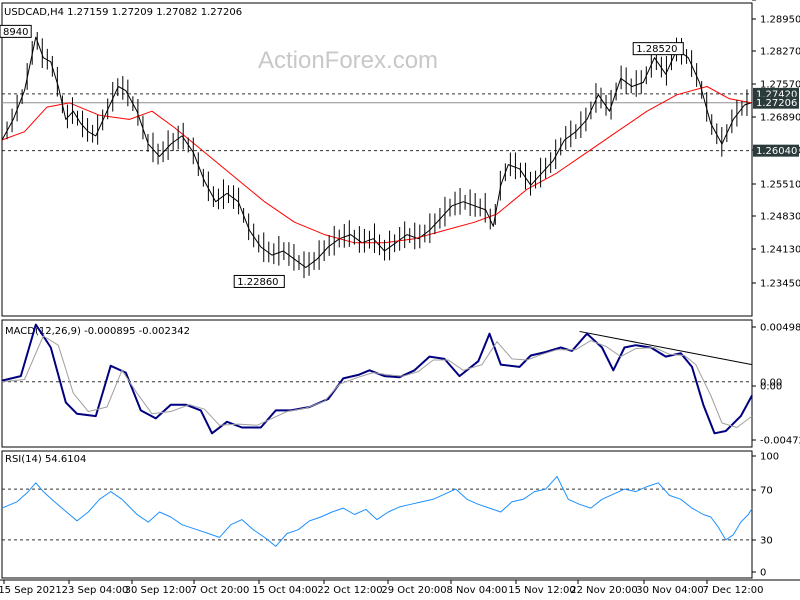 The image size is (800, 600). I want to click on x-tick-label: 30 Nov 04:00, so click(669, 590).